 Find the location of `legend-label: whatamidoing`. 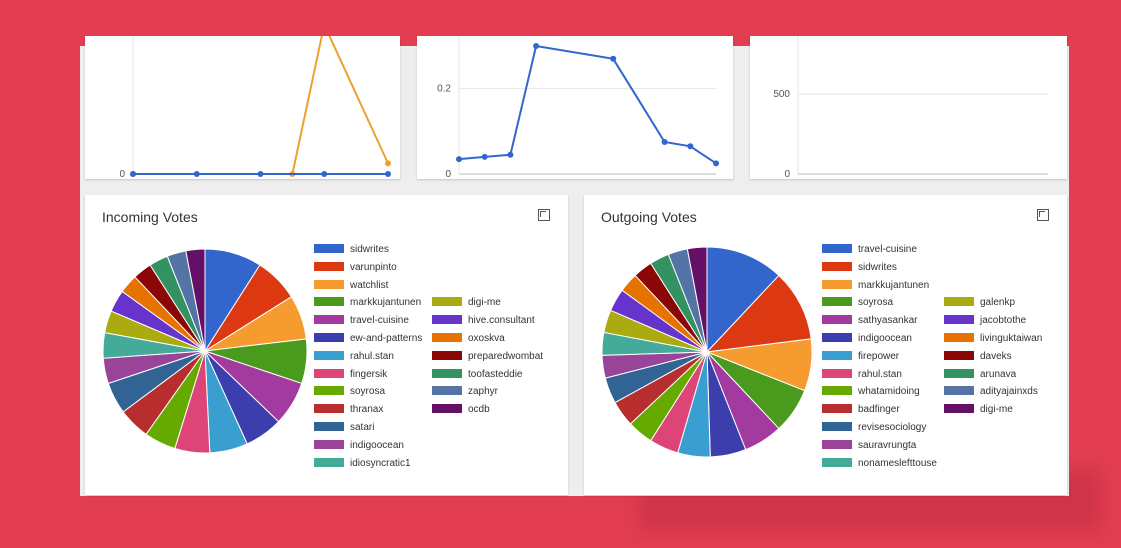

legend-label: whatamidoing is located at coordinates (889, 392).